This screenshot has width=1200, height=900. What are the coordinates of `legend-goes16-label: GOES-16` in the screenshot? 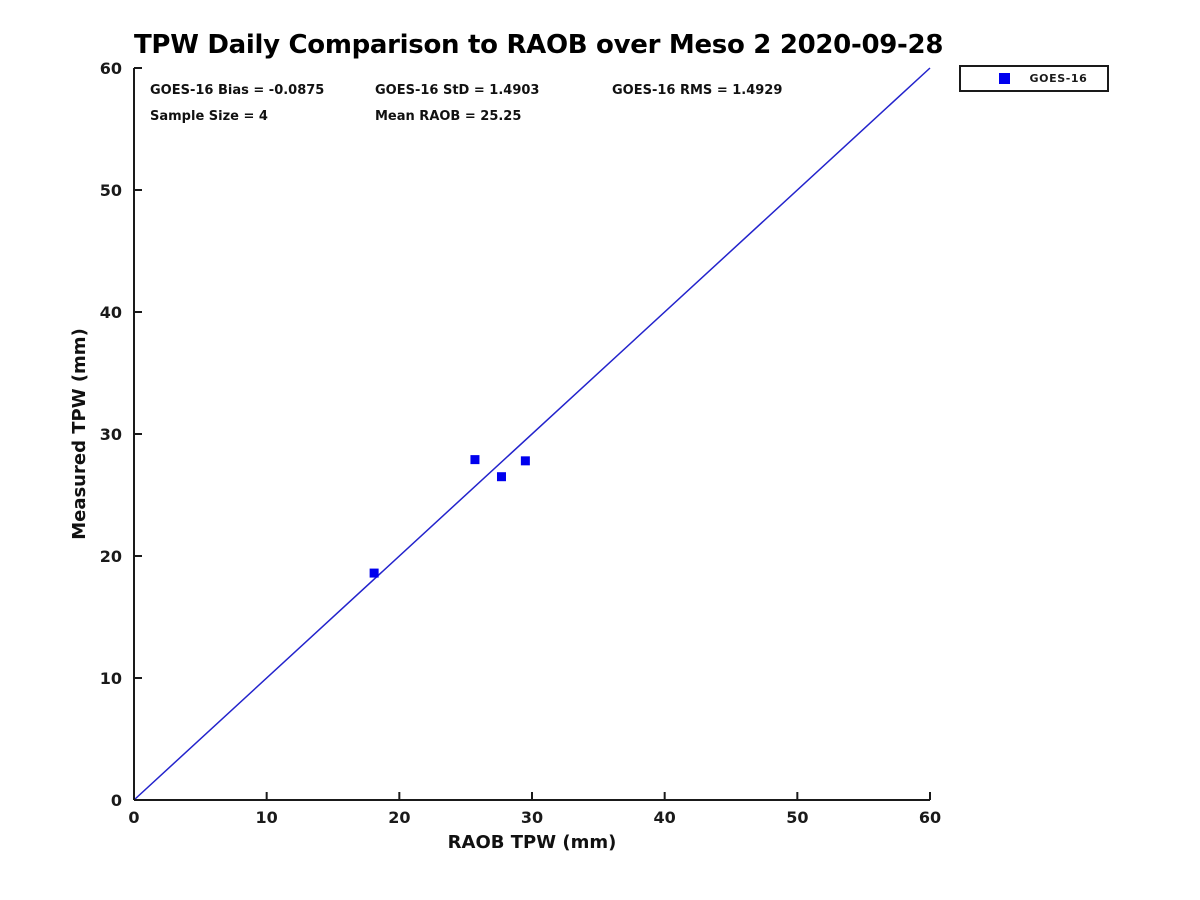 It's located at (1058, 78).